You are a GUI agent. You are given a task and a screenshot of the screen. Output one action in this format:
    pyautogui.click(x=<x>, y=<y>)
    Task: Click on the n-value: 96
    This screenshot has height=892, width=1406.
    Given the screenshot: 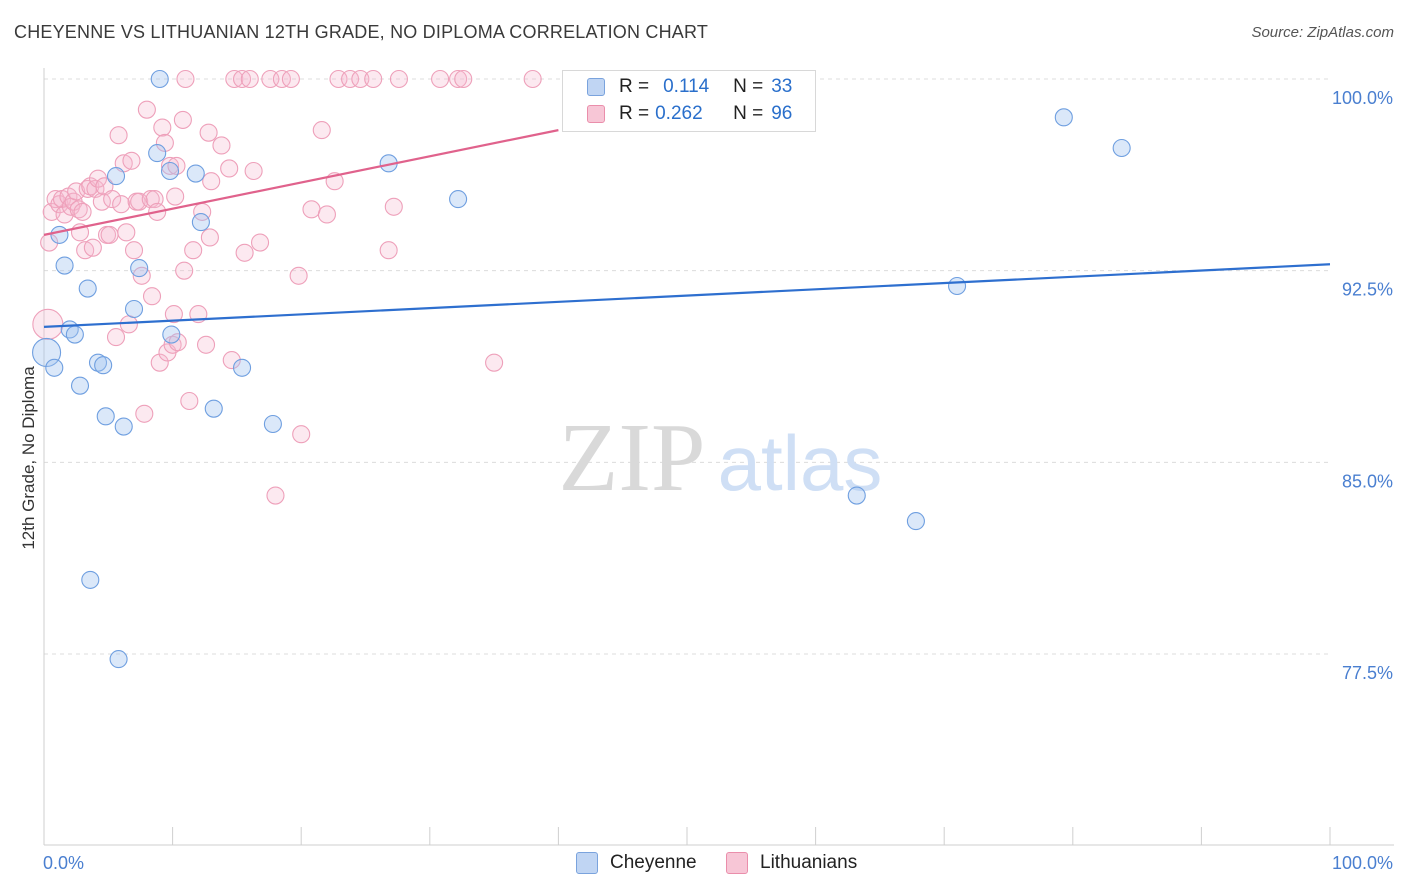 What is the action you would take?
    pyautogui.click(x=782, y=113)
    